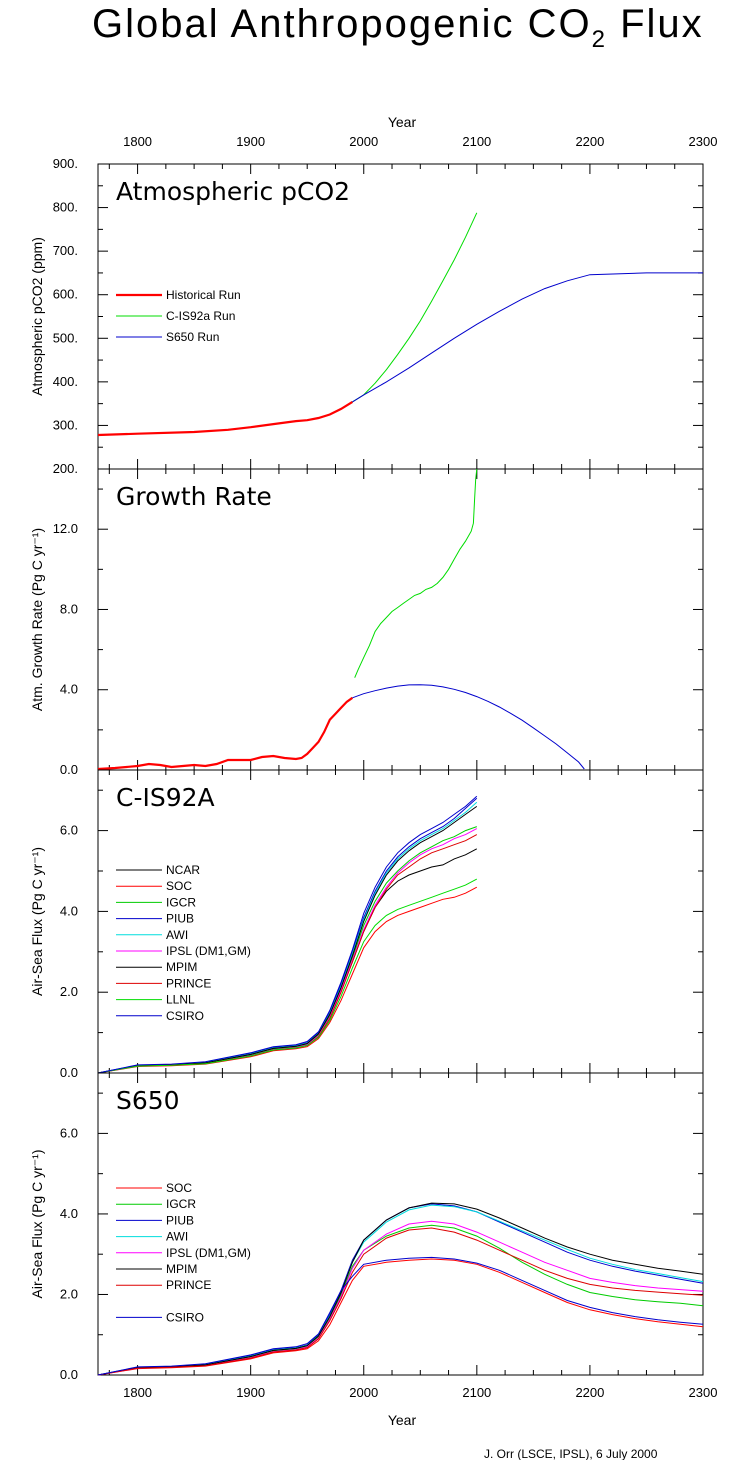 This screenshot has width=738, height=1460. I want to click on legend-label: C-IS92a Run, so click(200, 316).